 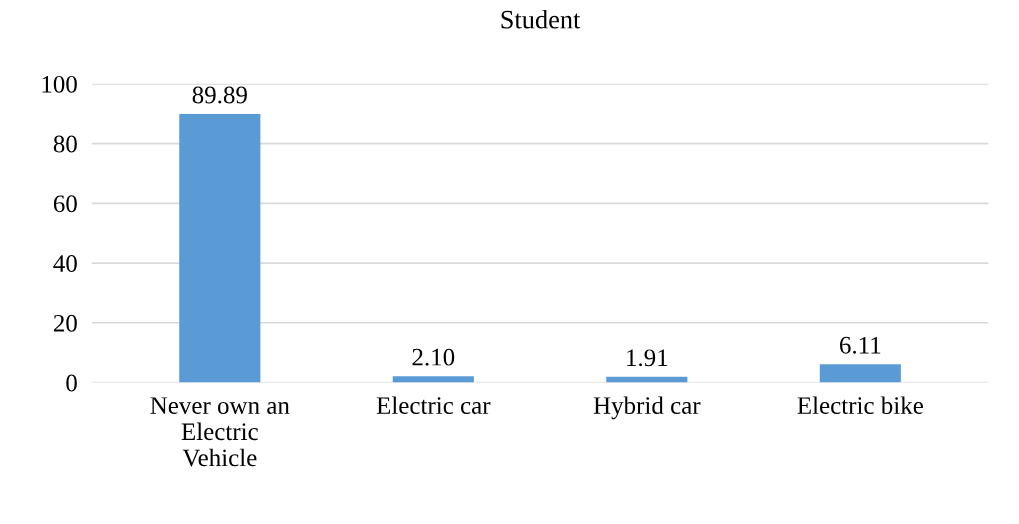 What do you see at coordinates (65, 144) in the screenshot?
I see `y-tick-label: 80` at bounding box center [65, 144].